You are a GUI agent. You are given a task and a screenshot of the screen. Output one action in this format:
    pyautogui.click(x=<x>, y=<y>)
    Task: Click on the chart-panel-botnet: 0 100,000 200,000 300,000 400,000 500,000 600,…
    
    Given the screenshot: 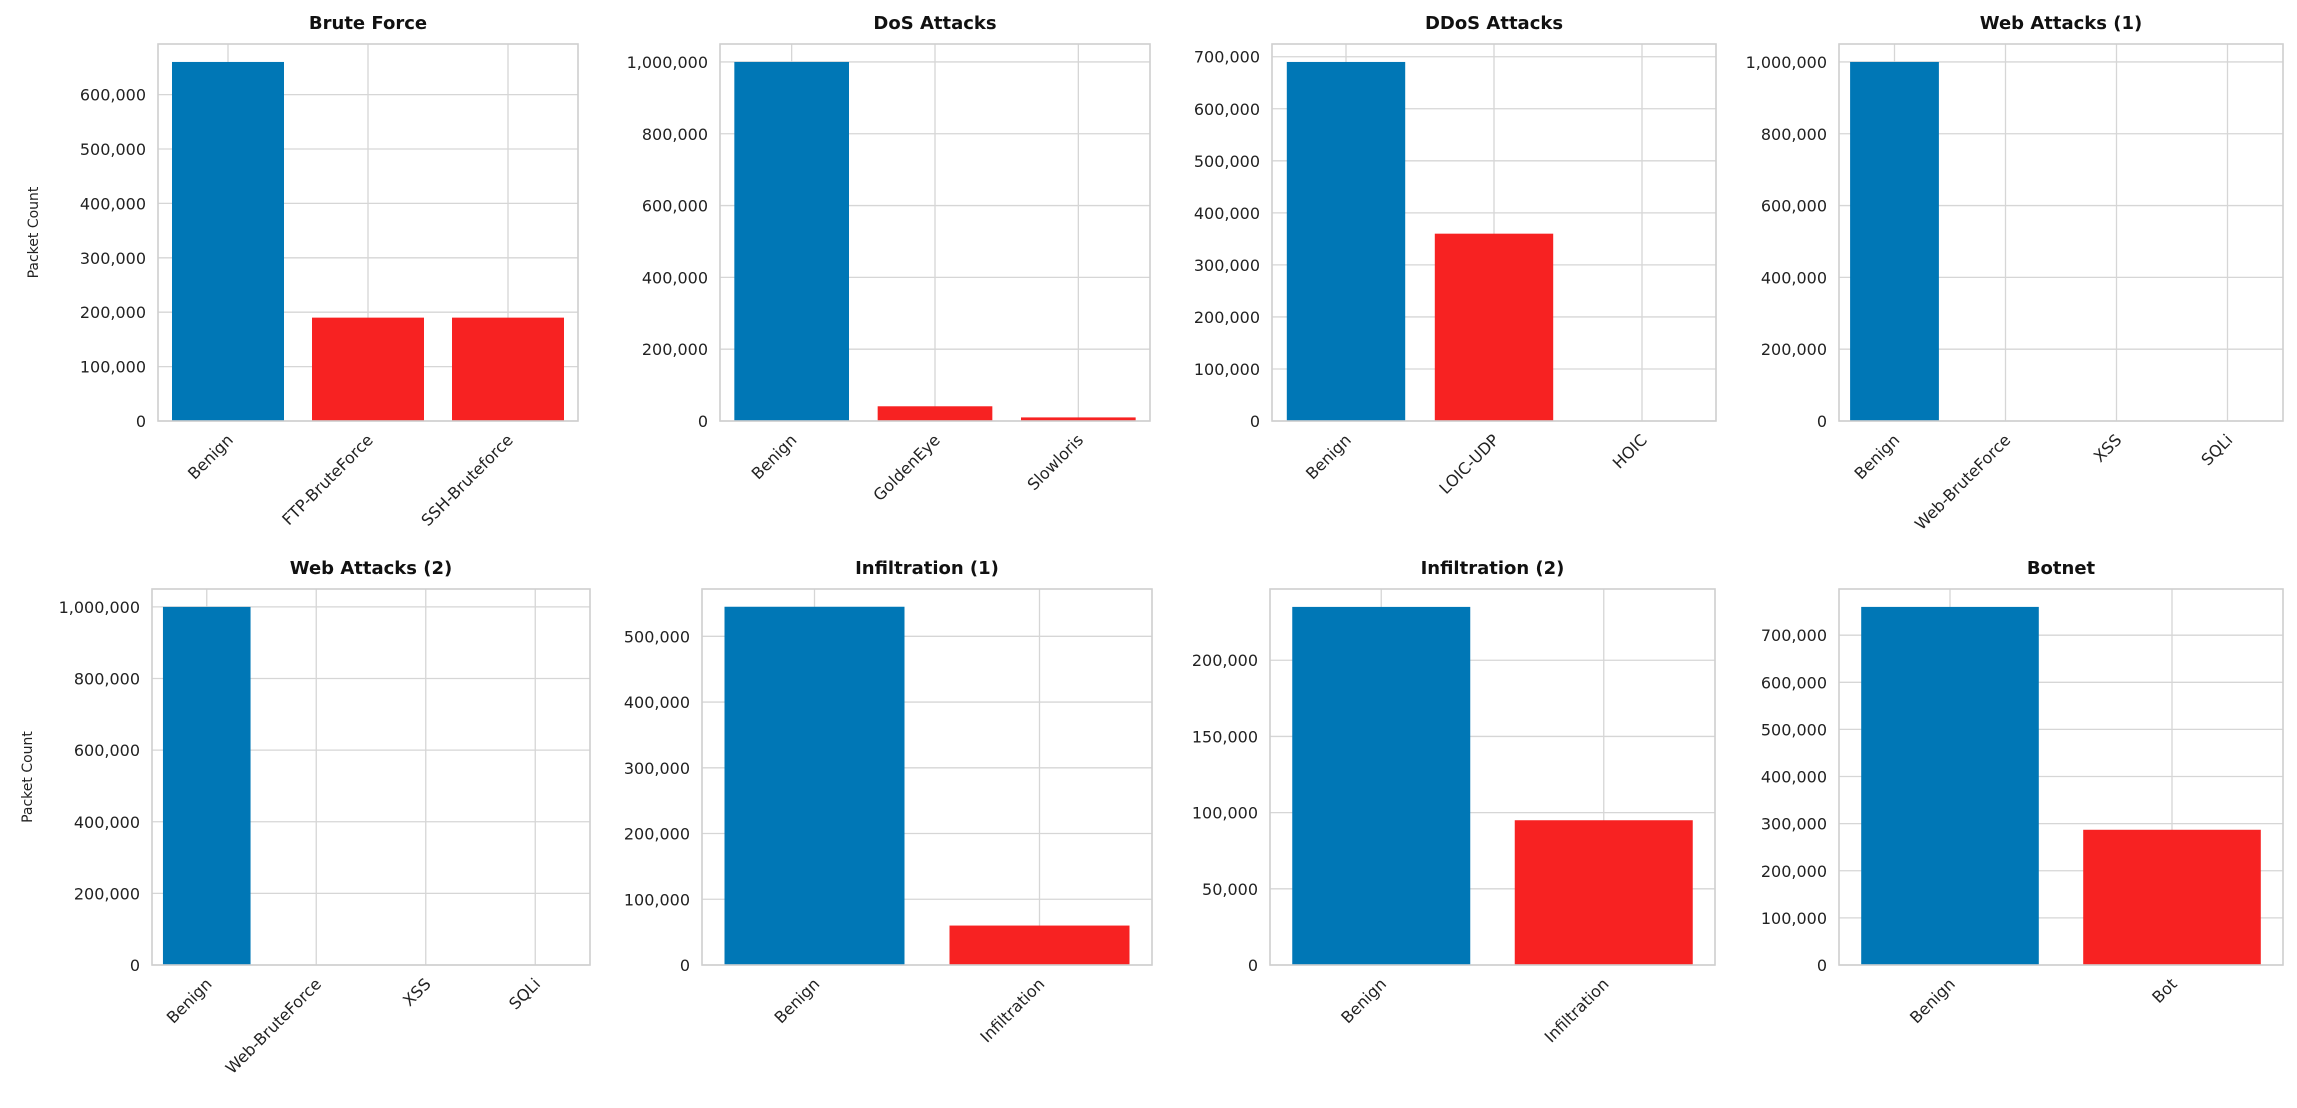 What is the action you would take?
    pyautogui.click(x=2022, y=792)
    